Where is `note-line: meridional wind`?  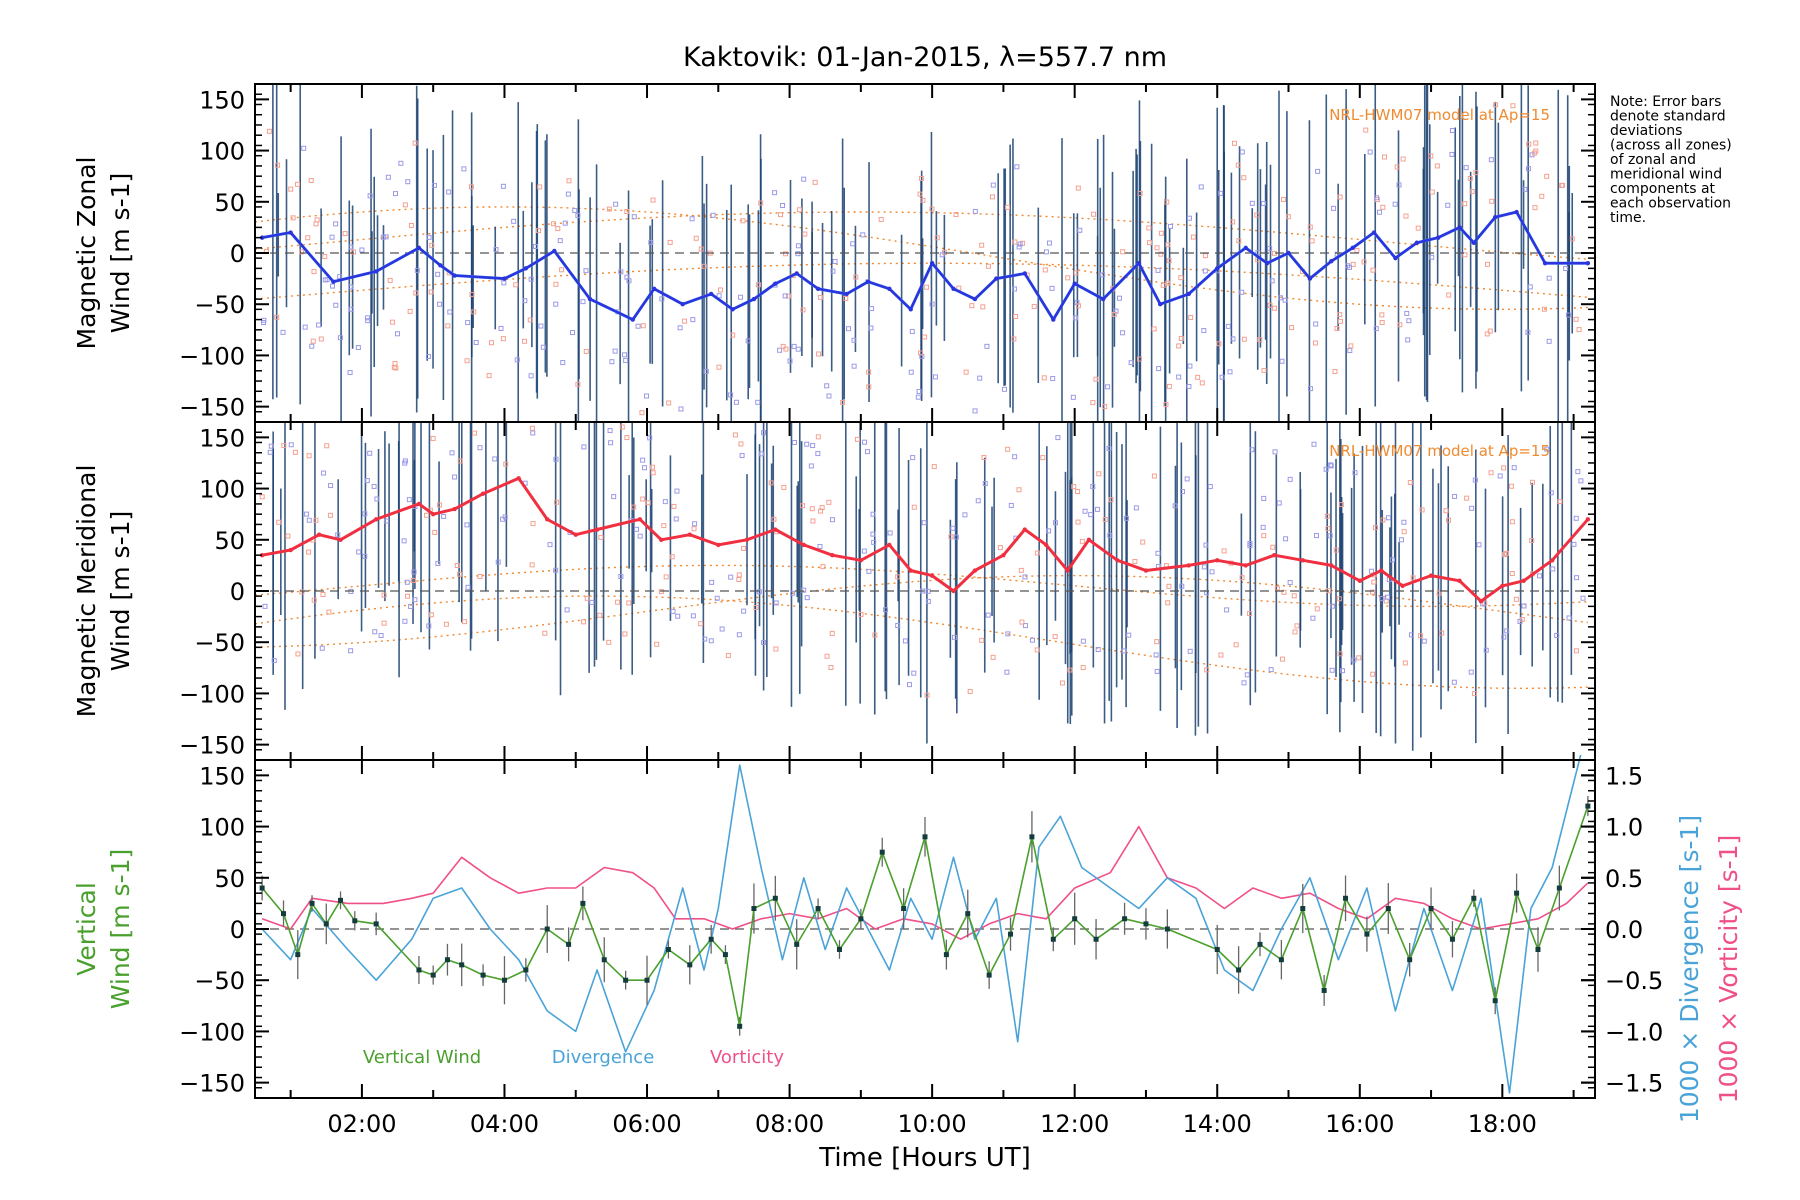 note-line: meridional wind is located at coordinates (1666, 175).